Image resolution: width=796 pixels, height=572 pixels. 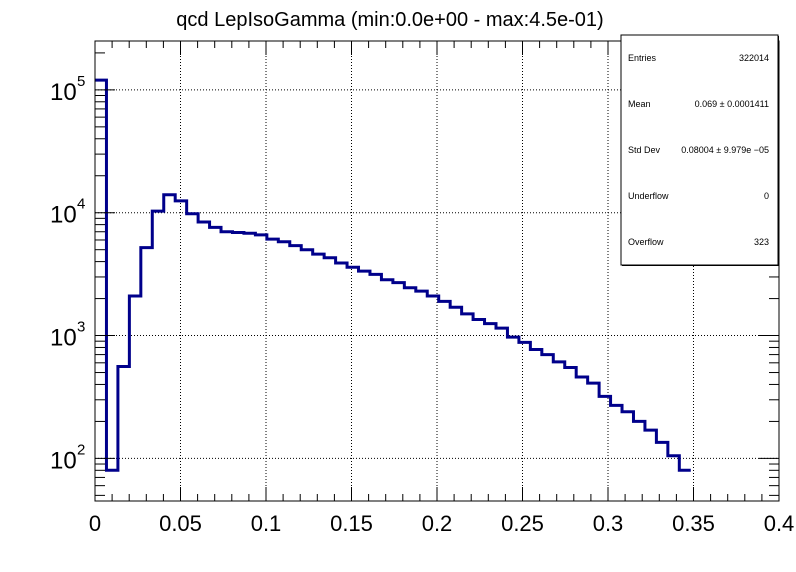 I want to click on x-tick-label: 0.05, so click(x=180, y=523).